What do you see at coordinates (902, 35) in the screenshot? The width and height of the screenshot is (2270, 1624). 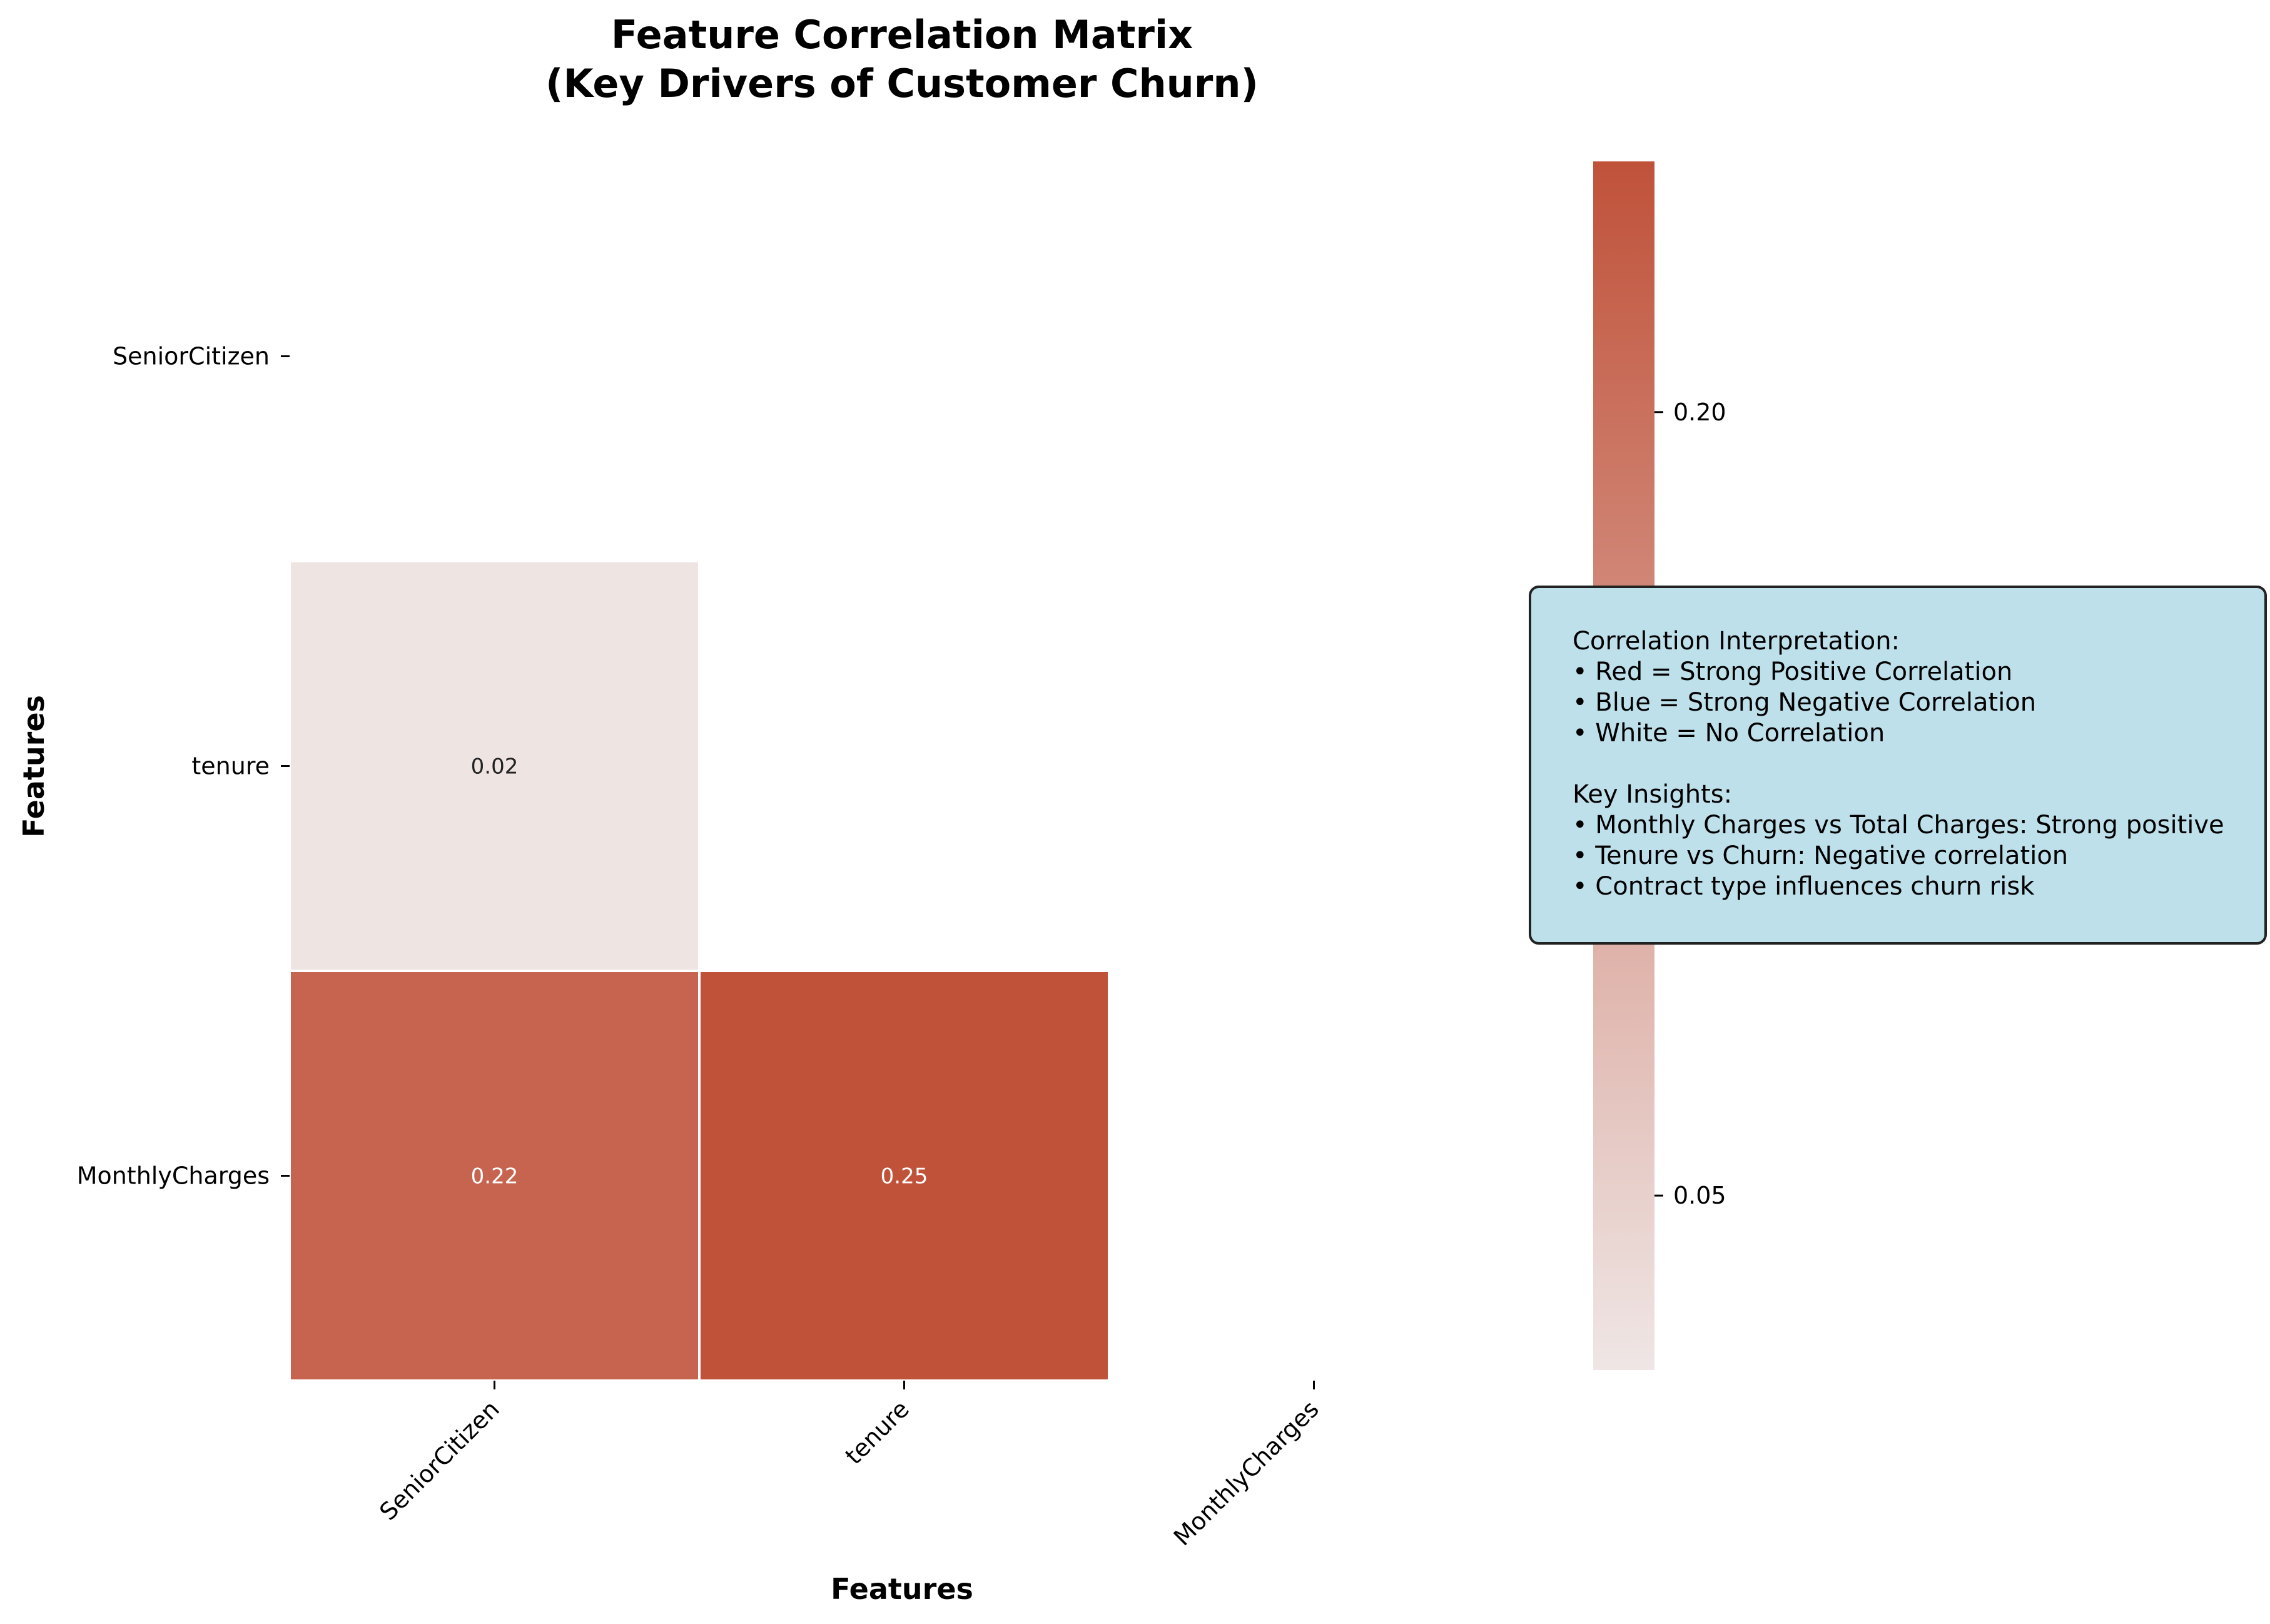 I see `chart-title-line-1: Feature Correlation Matrix` at bounding box center [902, 35].